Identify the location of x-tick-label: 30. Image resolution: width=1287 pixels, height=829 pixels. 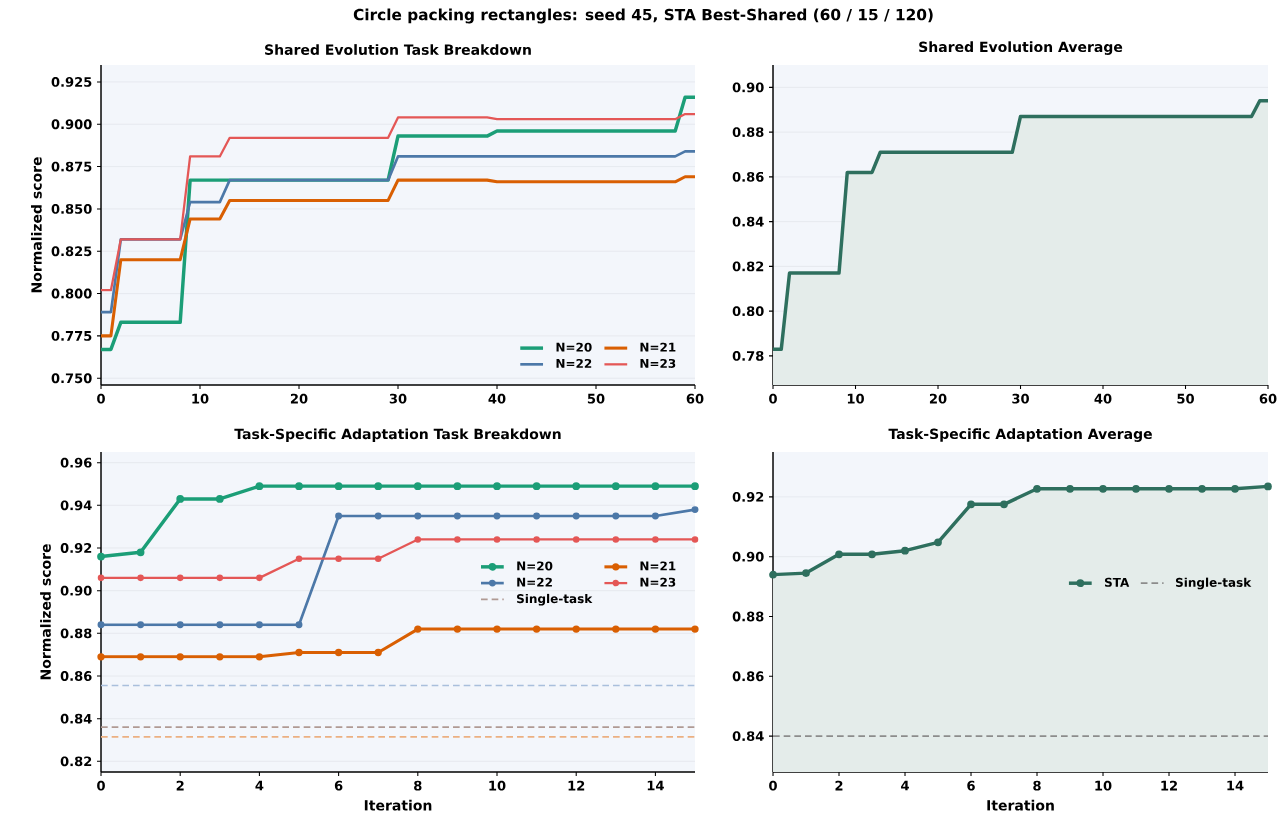
(398, 398).